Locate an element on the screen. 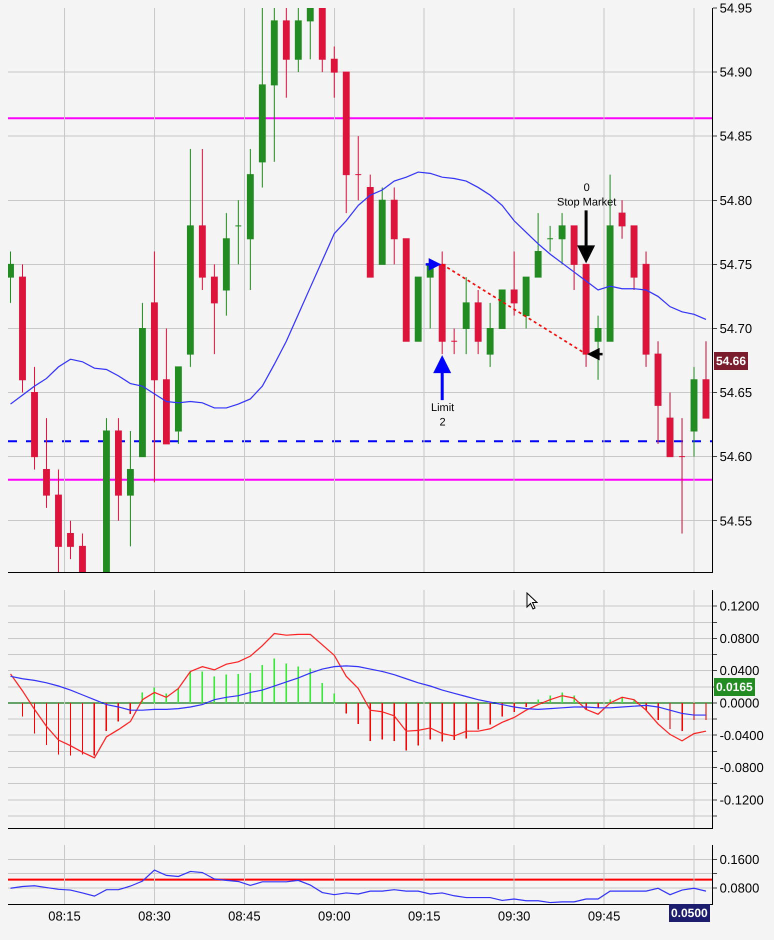 The width and height of the screenshot is (774, 940). y-tick-label: -0.0800 is located at coordinates (742, 768).